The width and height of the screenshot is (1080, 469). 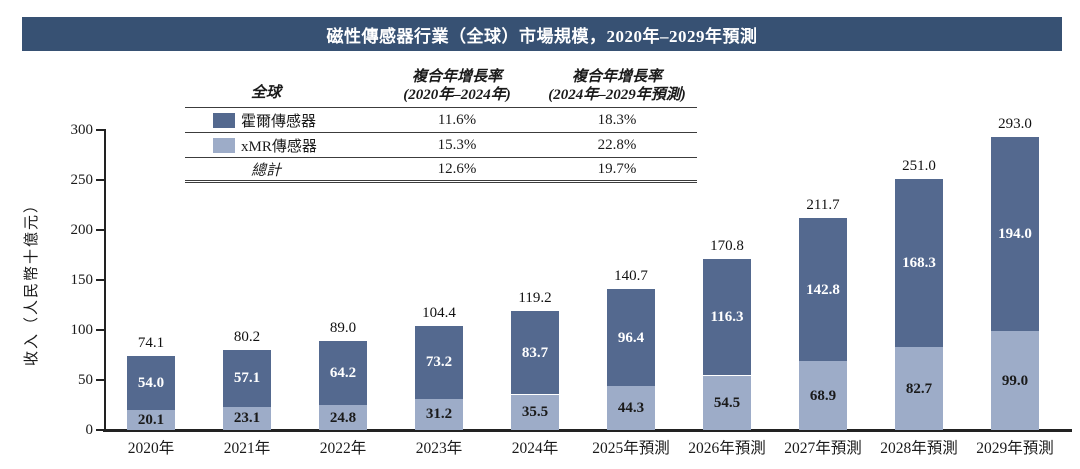 I want to click on legend-series-label: xMR傳感器, so click(x=279, y=146).